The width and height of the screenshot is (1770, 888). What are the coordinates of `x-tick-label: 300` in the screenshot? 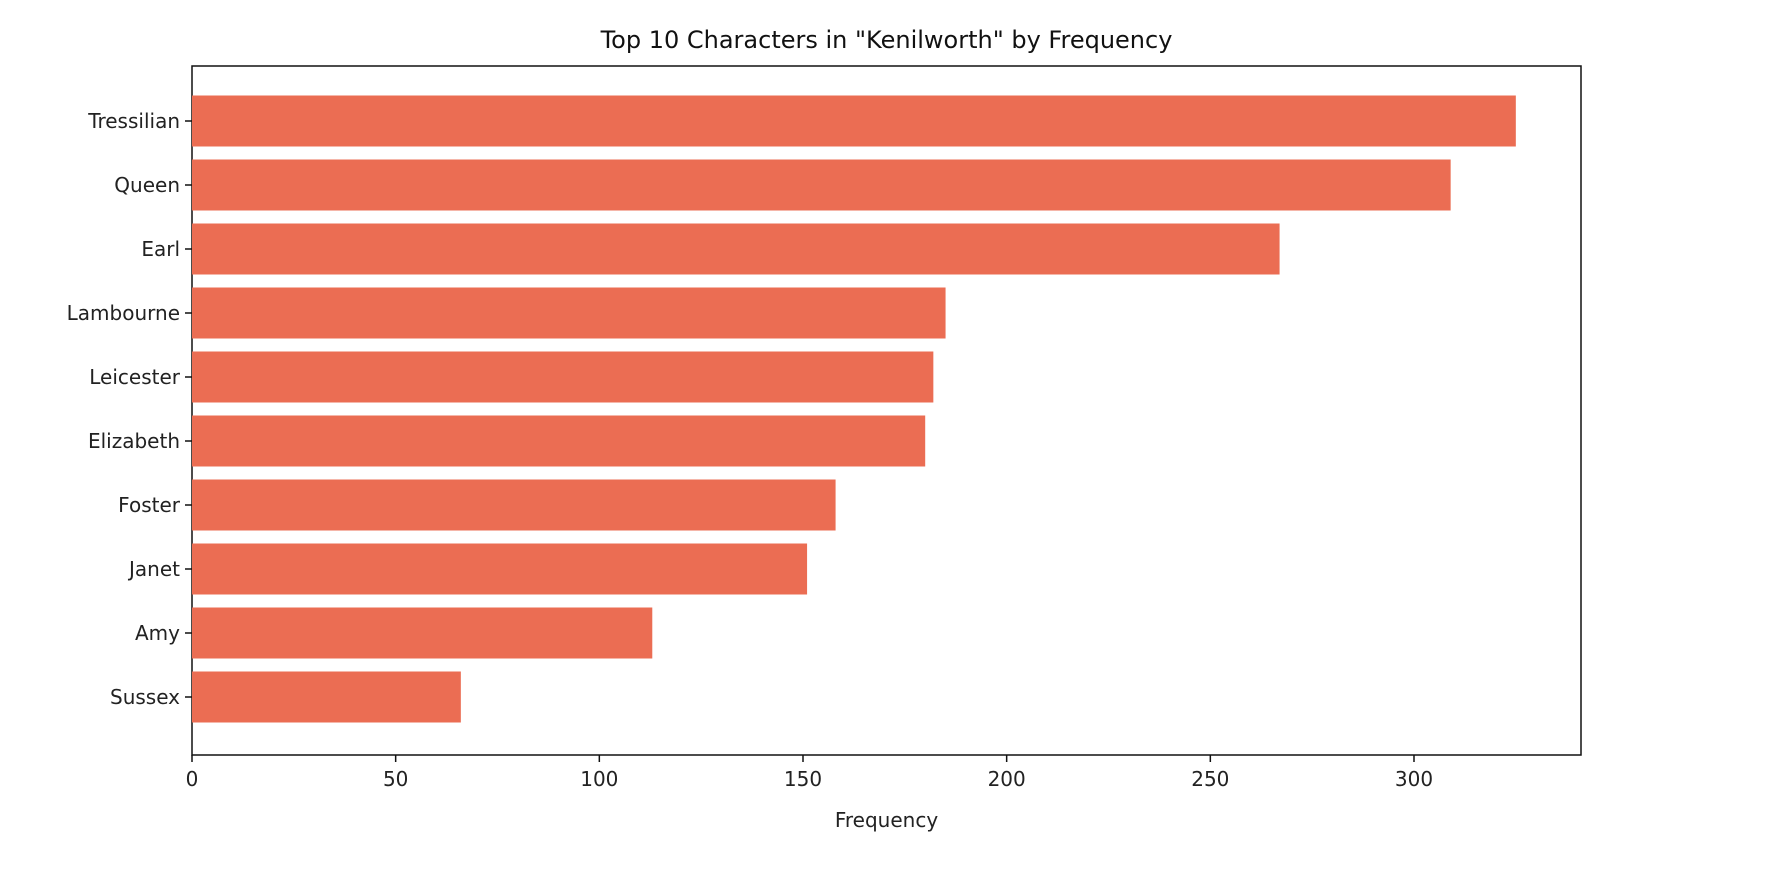 It's located at (1414, 779).